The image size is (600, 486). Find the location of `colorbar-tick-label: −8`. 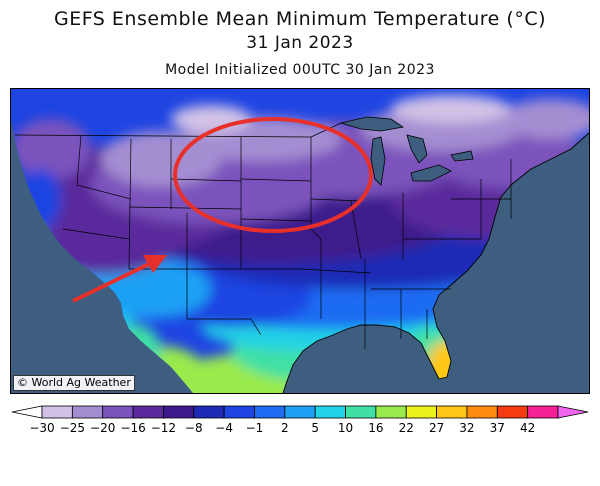

colorbar-tick-label: −8 is located at coordinates (194, 428).